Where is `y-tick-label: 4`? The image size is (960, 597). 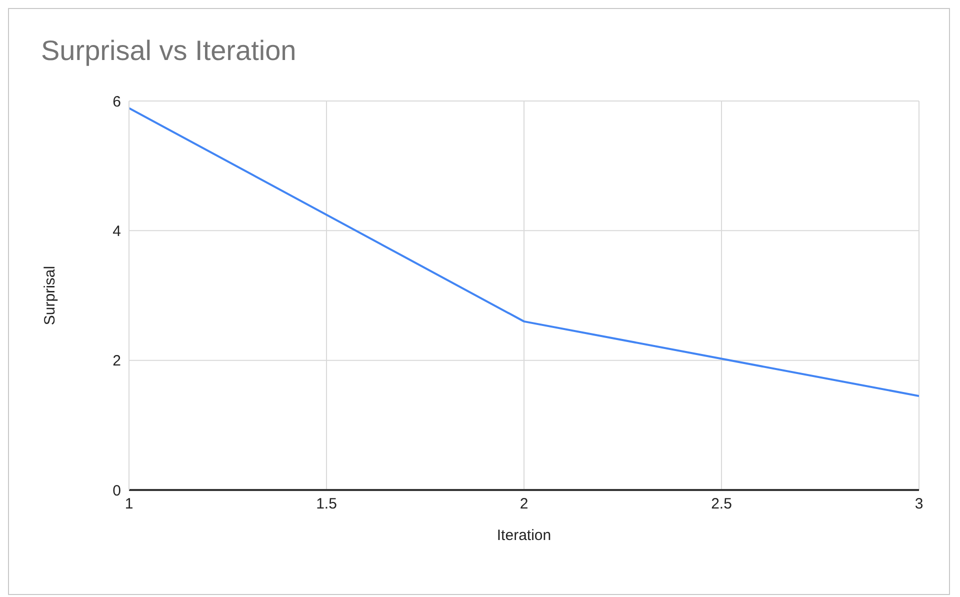
y-tick-label: 4 is located at coordinates (116, 231).